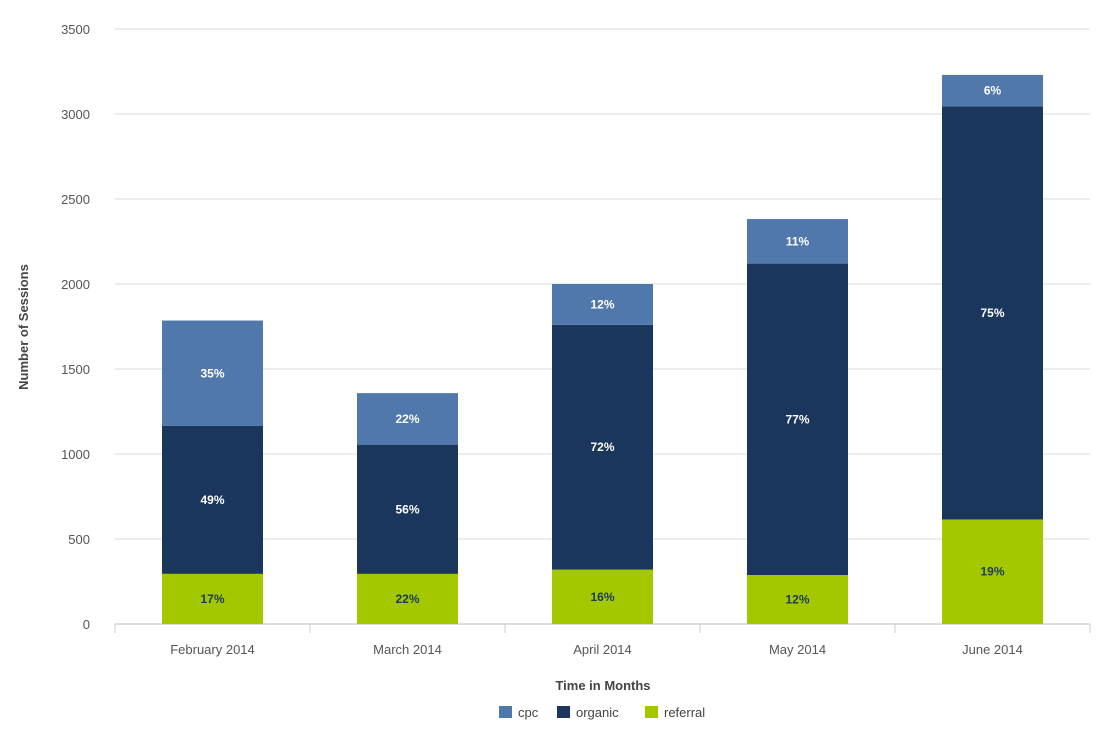 The image size is (1104, 746). I want to click on data-label-cpc: 12%, so click(602, 304).